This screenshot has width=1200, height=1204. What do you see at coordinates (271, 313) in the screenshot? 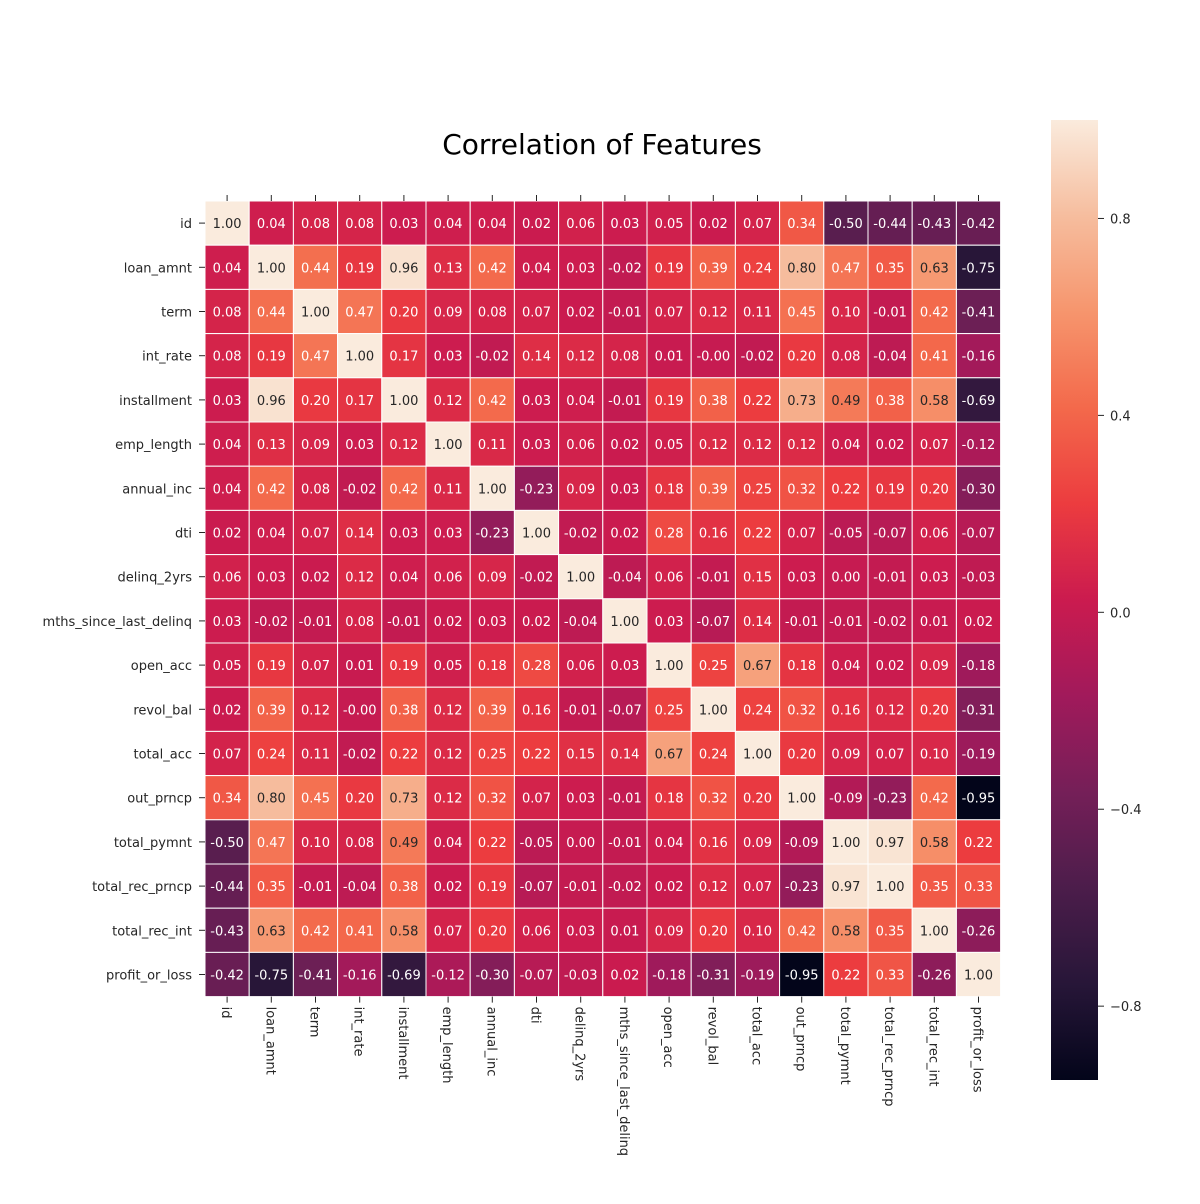
I see `cell-value-label: 0.44` at bounding box center [271, 313].